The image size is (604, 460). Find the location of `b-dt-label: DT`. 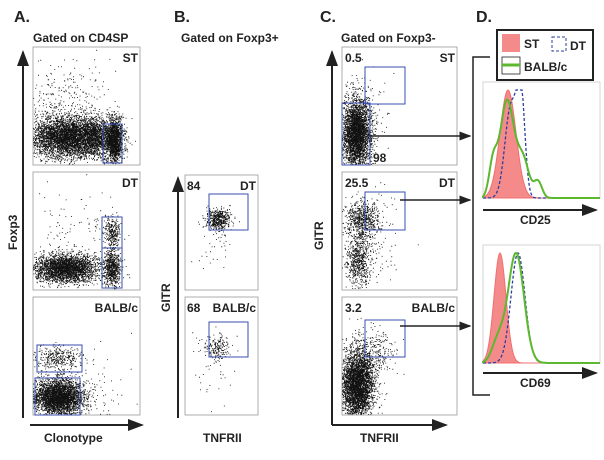

b-dt-label: DT is located at coordinates (248, 186).